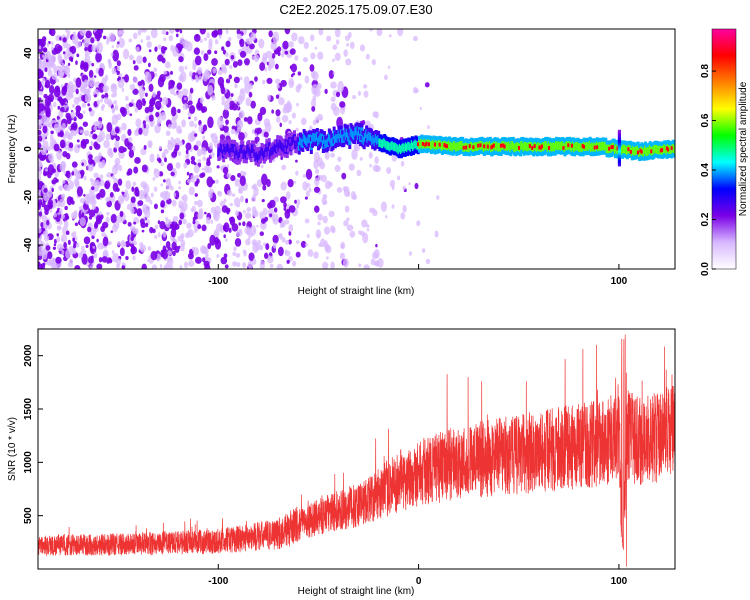 This screenshot has height=600, width=750. I want to click on chart-title: C2E2.2025.175.09.07.E30, so click(355, 9).